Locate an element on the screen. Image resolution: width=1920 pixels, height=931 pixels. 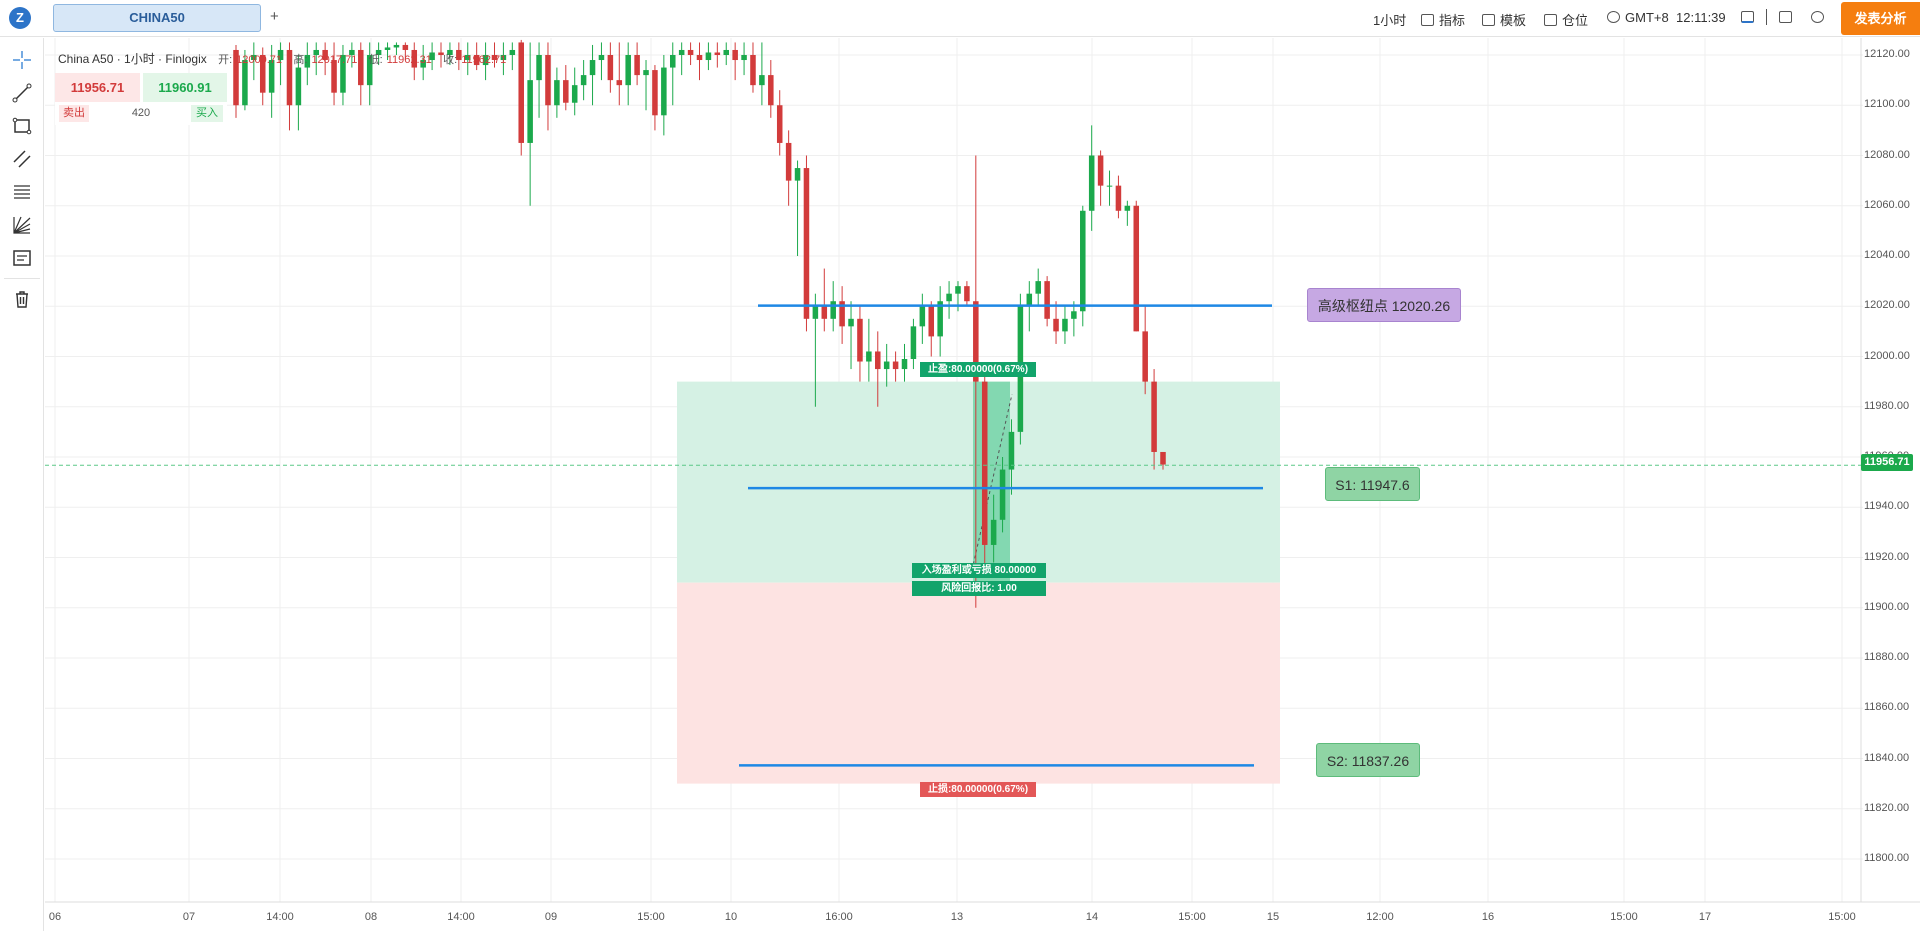
toolbar-divider is located at coordinates (1766, 17).